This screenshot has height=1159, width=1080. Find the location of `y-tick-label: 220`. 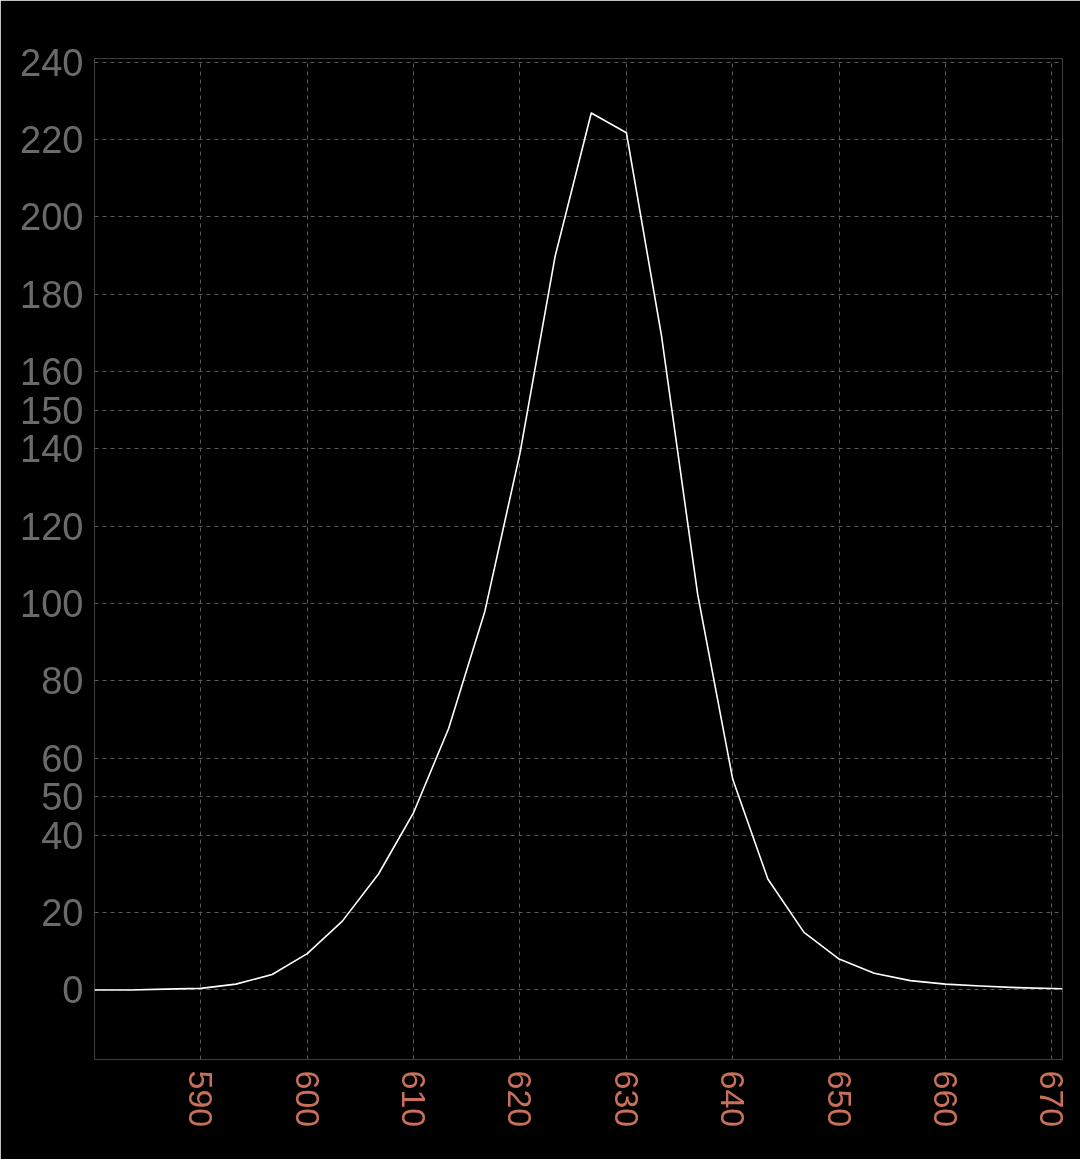

y-tick-label: 220 is located at coordinates (52, 140).